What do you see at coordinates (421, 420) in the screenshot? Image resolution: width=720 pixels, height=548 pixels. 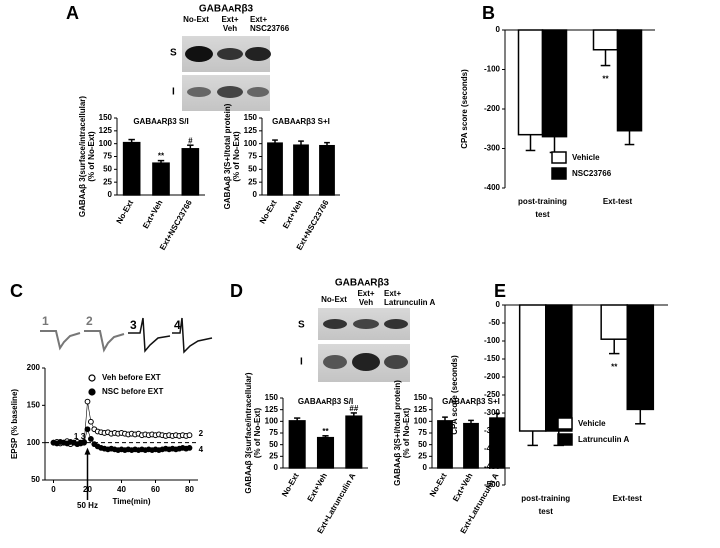 I see `y-tick-label: 100` at bounding box center [421, 420].